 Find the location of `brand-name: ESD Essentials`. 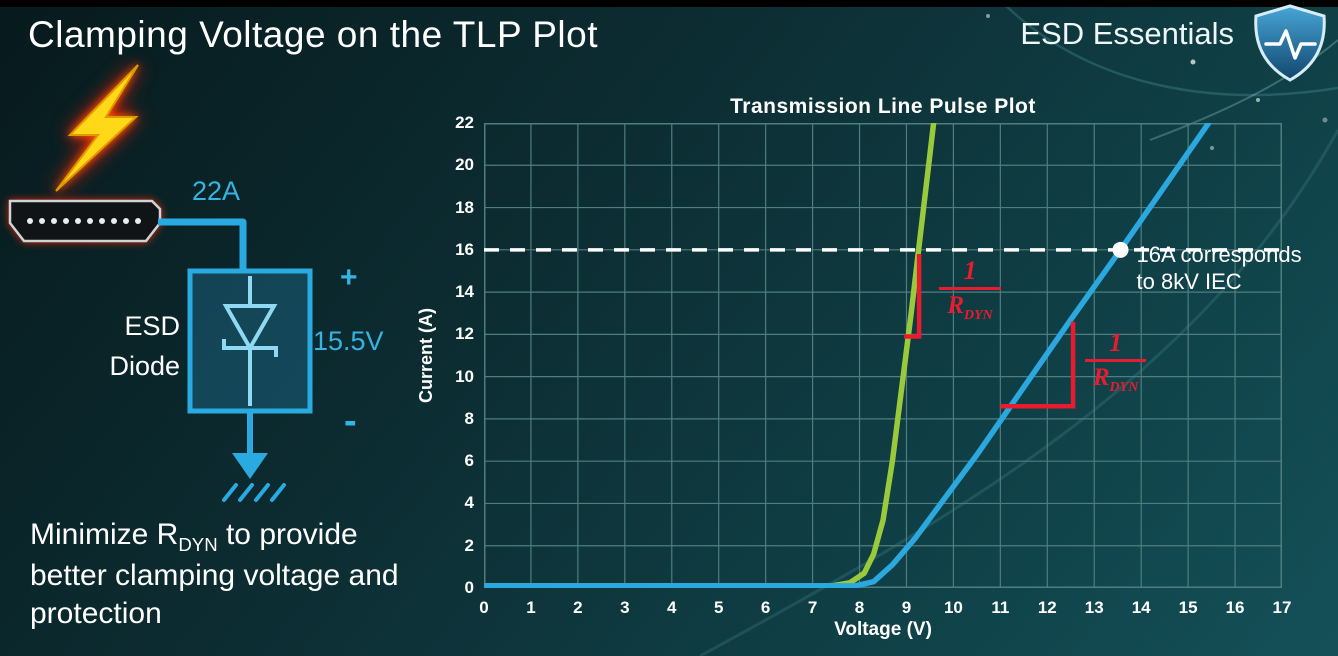

brand-name: ESD Essentials is located at coordinates (1127, 33).